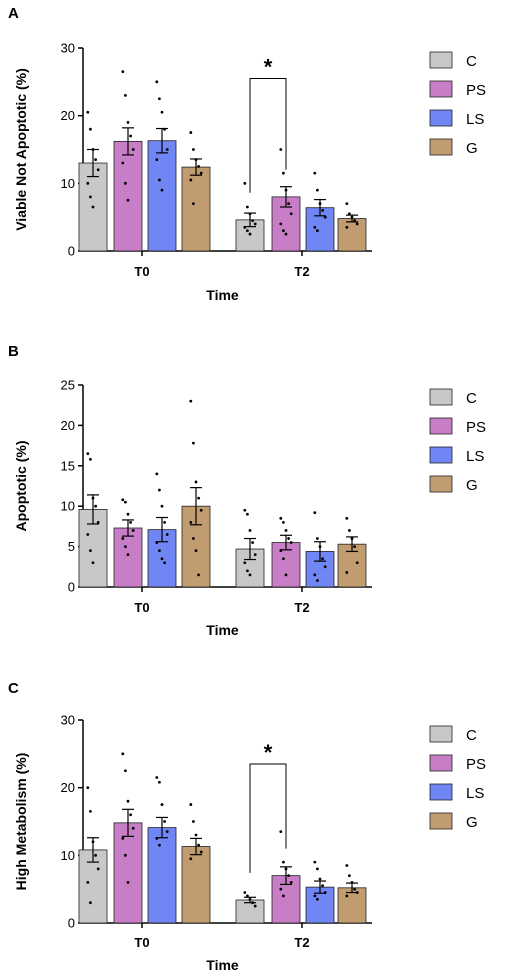  What do you see at coordinates (162, 196) in the screenshot?
I see `bar-ls-t0` at bounding box center [162, 196].